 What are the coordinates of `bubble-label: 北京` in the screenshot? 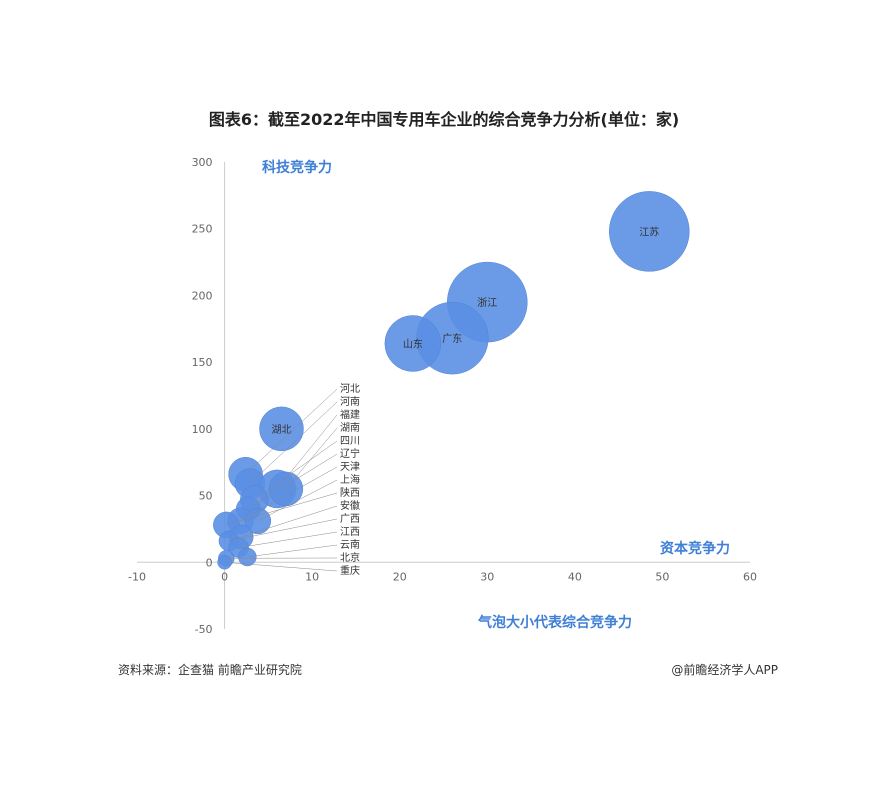 It's located at (350, 557).